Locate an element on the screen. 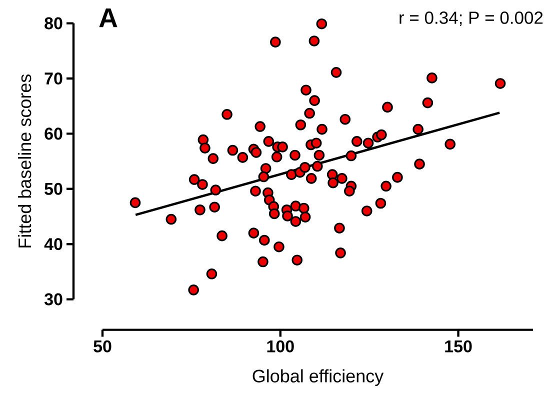  y-tick-label: 70 is located at coordinates (53, 78).